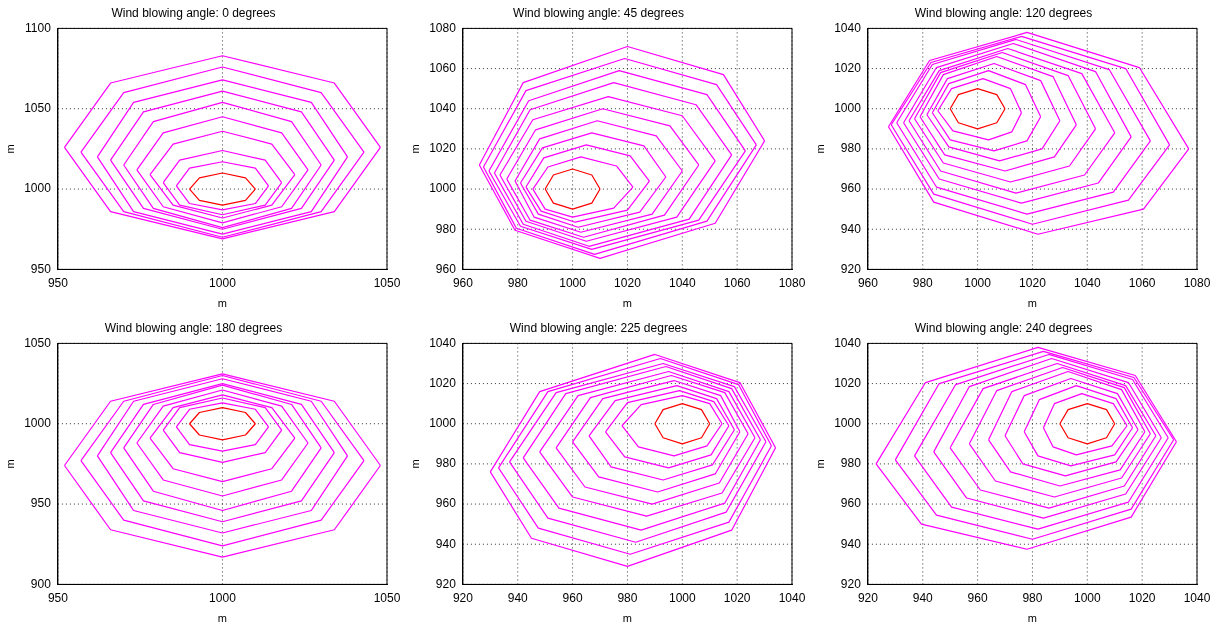 This screenshot has height=630, width=1215. Describe the element at coordinates (41, 583) in the screenshot. I see `y-tick-label: 900` at that location.